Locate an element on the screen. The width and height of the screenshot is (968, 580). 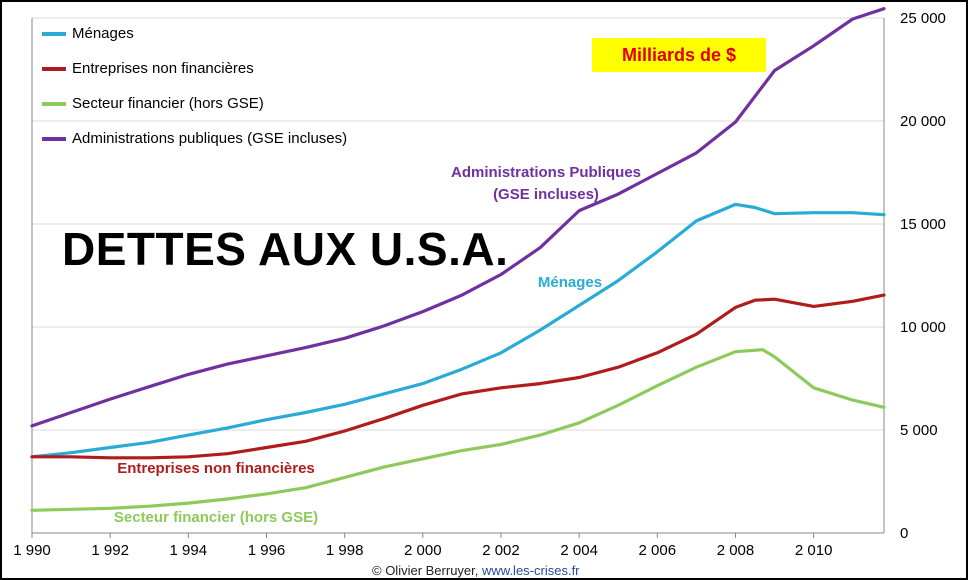
legend-label-entreprises: Entreprises non financières is located at coordinates (163, 68).